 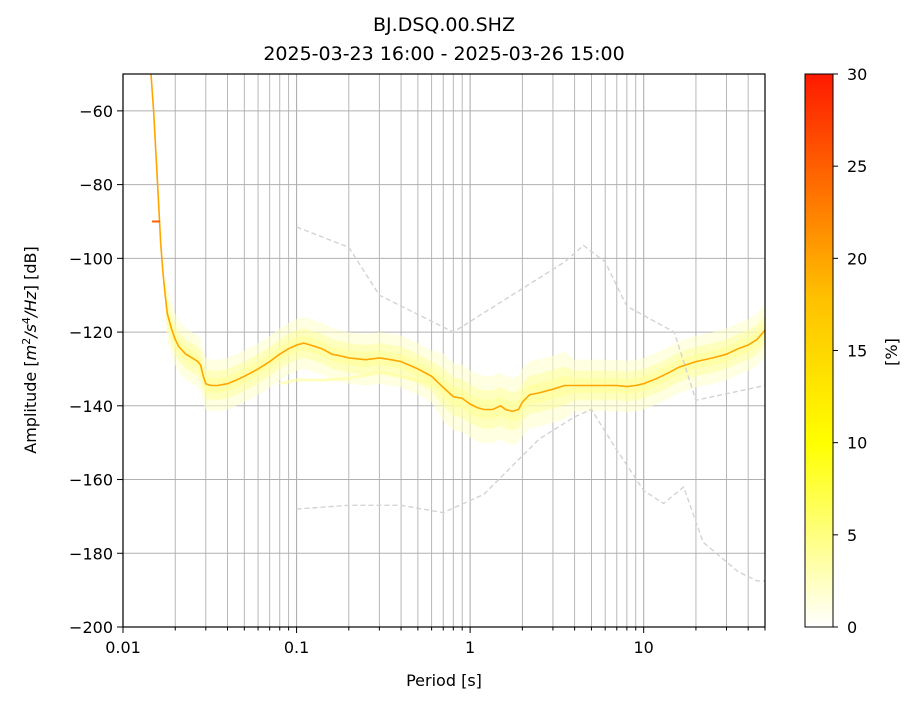 I want to click on chart-subtitle: 2025-03-23 16:00 - 2025-03-26 15:00, so click(x=443, y=54).